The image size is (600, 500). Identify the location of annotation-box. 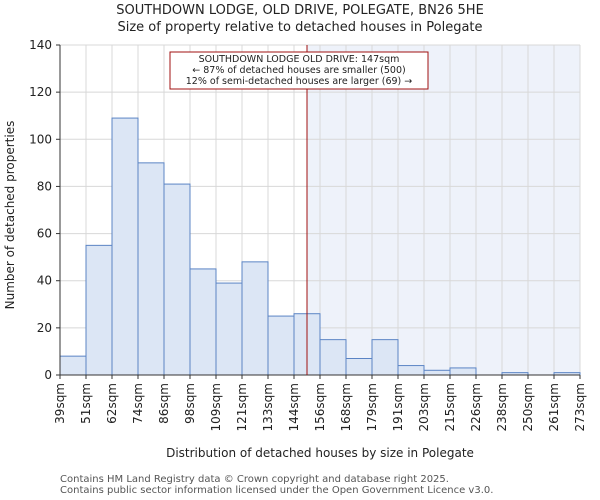
(299, 70).